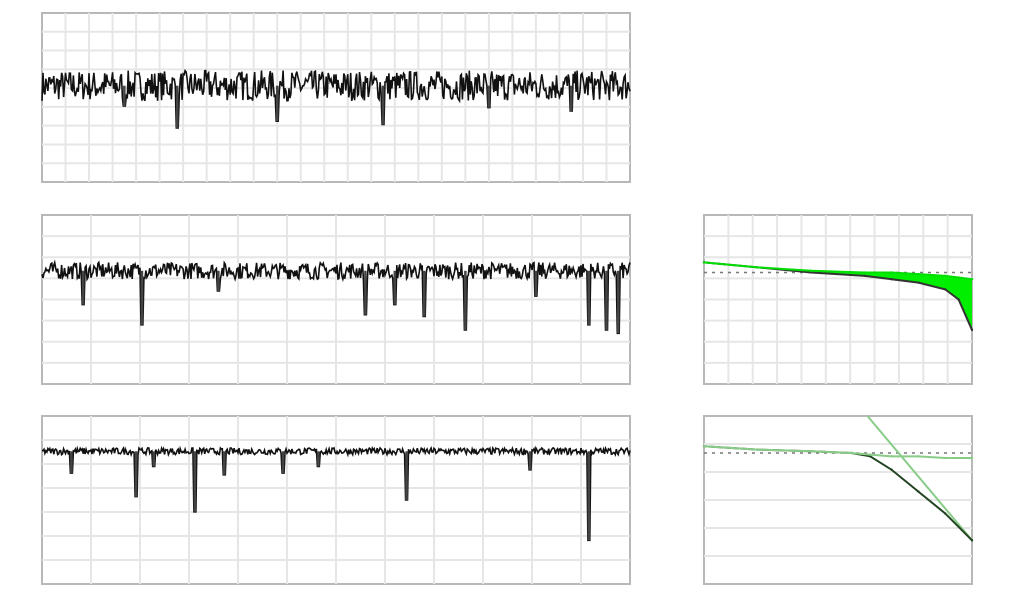  I want to click on spectrum-top-chart, so click(838, 299).